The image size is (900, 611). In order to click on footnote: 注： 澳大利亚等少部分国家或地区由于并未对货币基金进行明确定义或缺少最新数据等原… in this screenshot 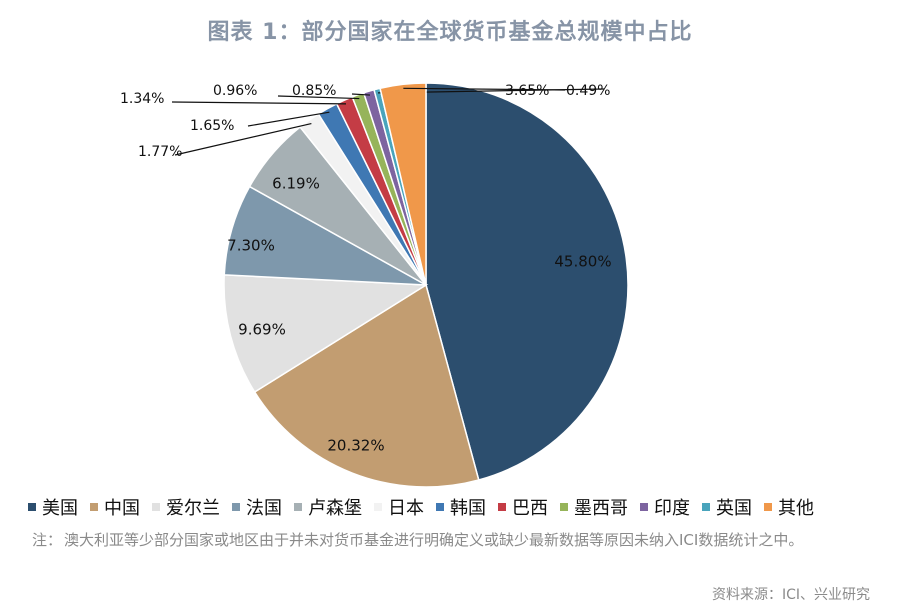, I will do `click(451, 540)`.